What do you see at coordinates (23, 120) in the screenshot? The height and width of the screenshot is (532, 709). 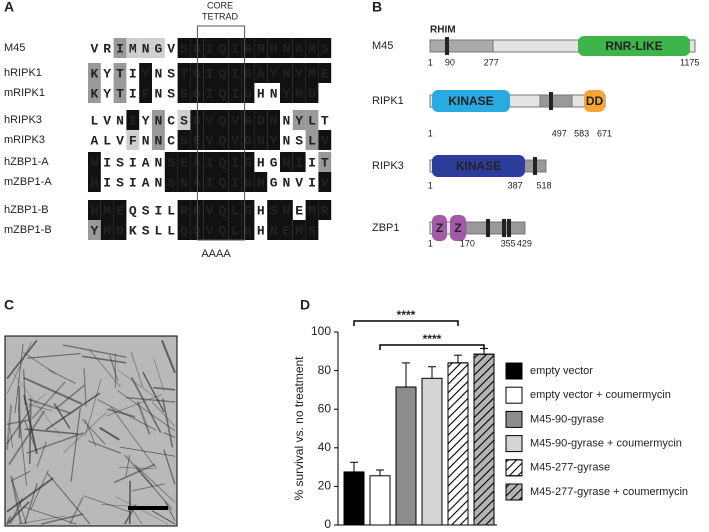 I see `row-name: hRIPK3` at bounding box center [23, 120].